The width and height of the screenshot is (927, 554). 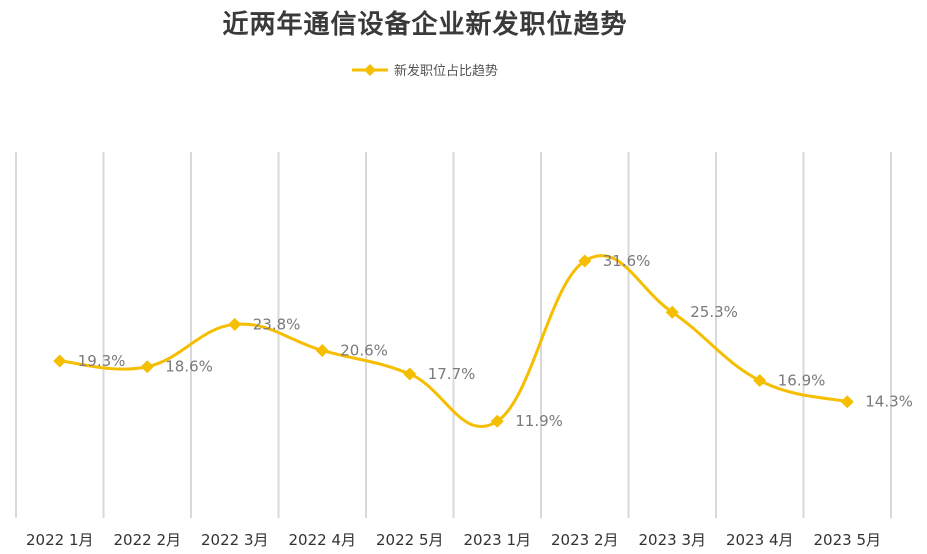 I want to click on chart-legend: 新发职位占比趋势, so click(x=425, y=69).